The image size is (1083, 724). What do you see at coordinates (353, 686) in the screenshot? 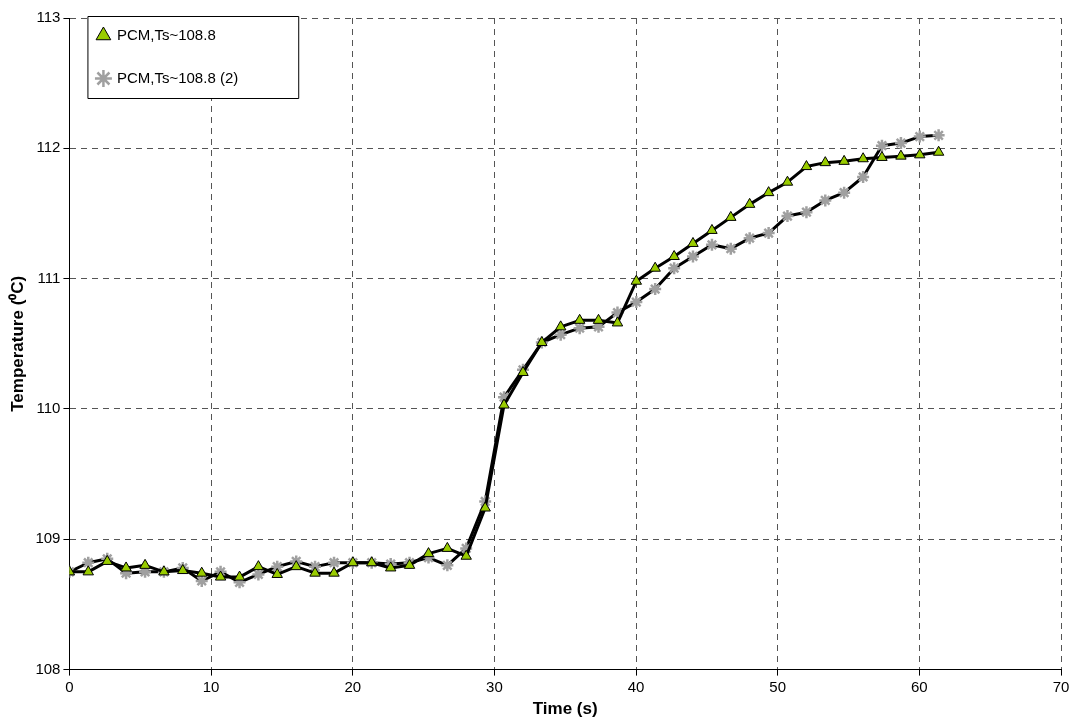
I see `x-tick-label: 20` at bounding box center [353, 686].